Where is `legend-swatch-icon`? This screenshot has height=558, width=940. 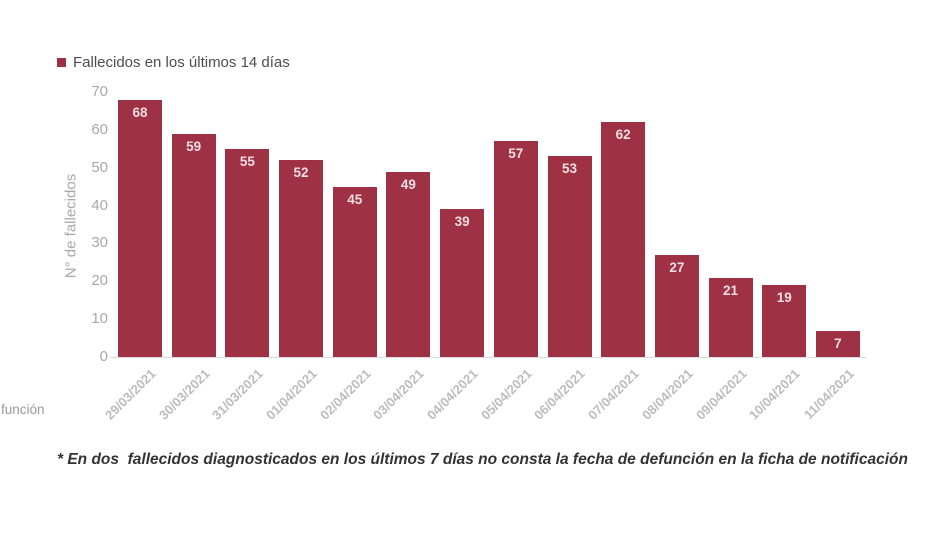 legend-swatch-icon is located at coordinates (61, 62).